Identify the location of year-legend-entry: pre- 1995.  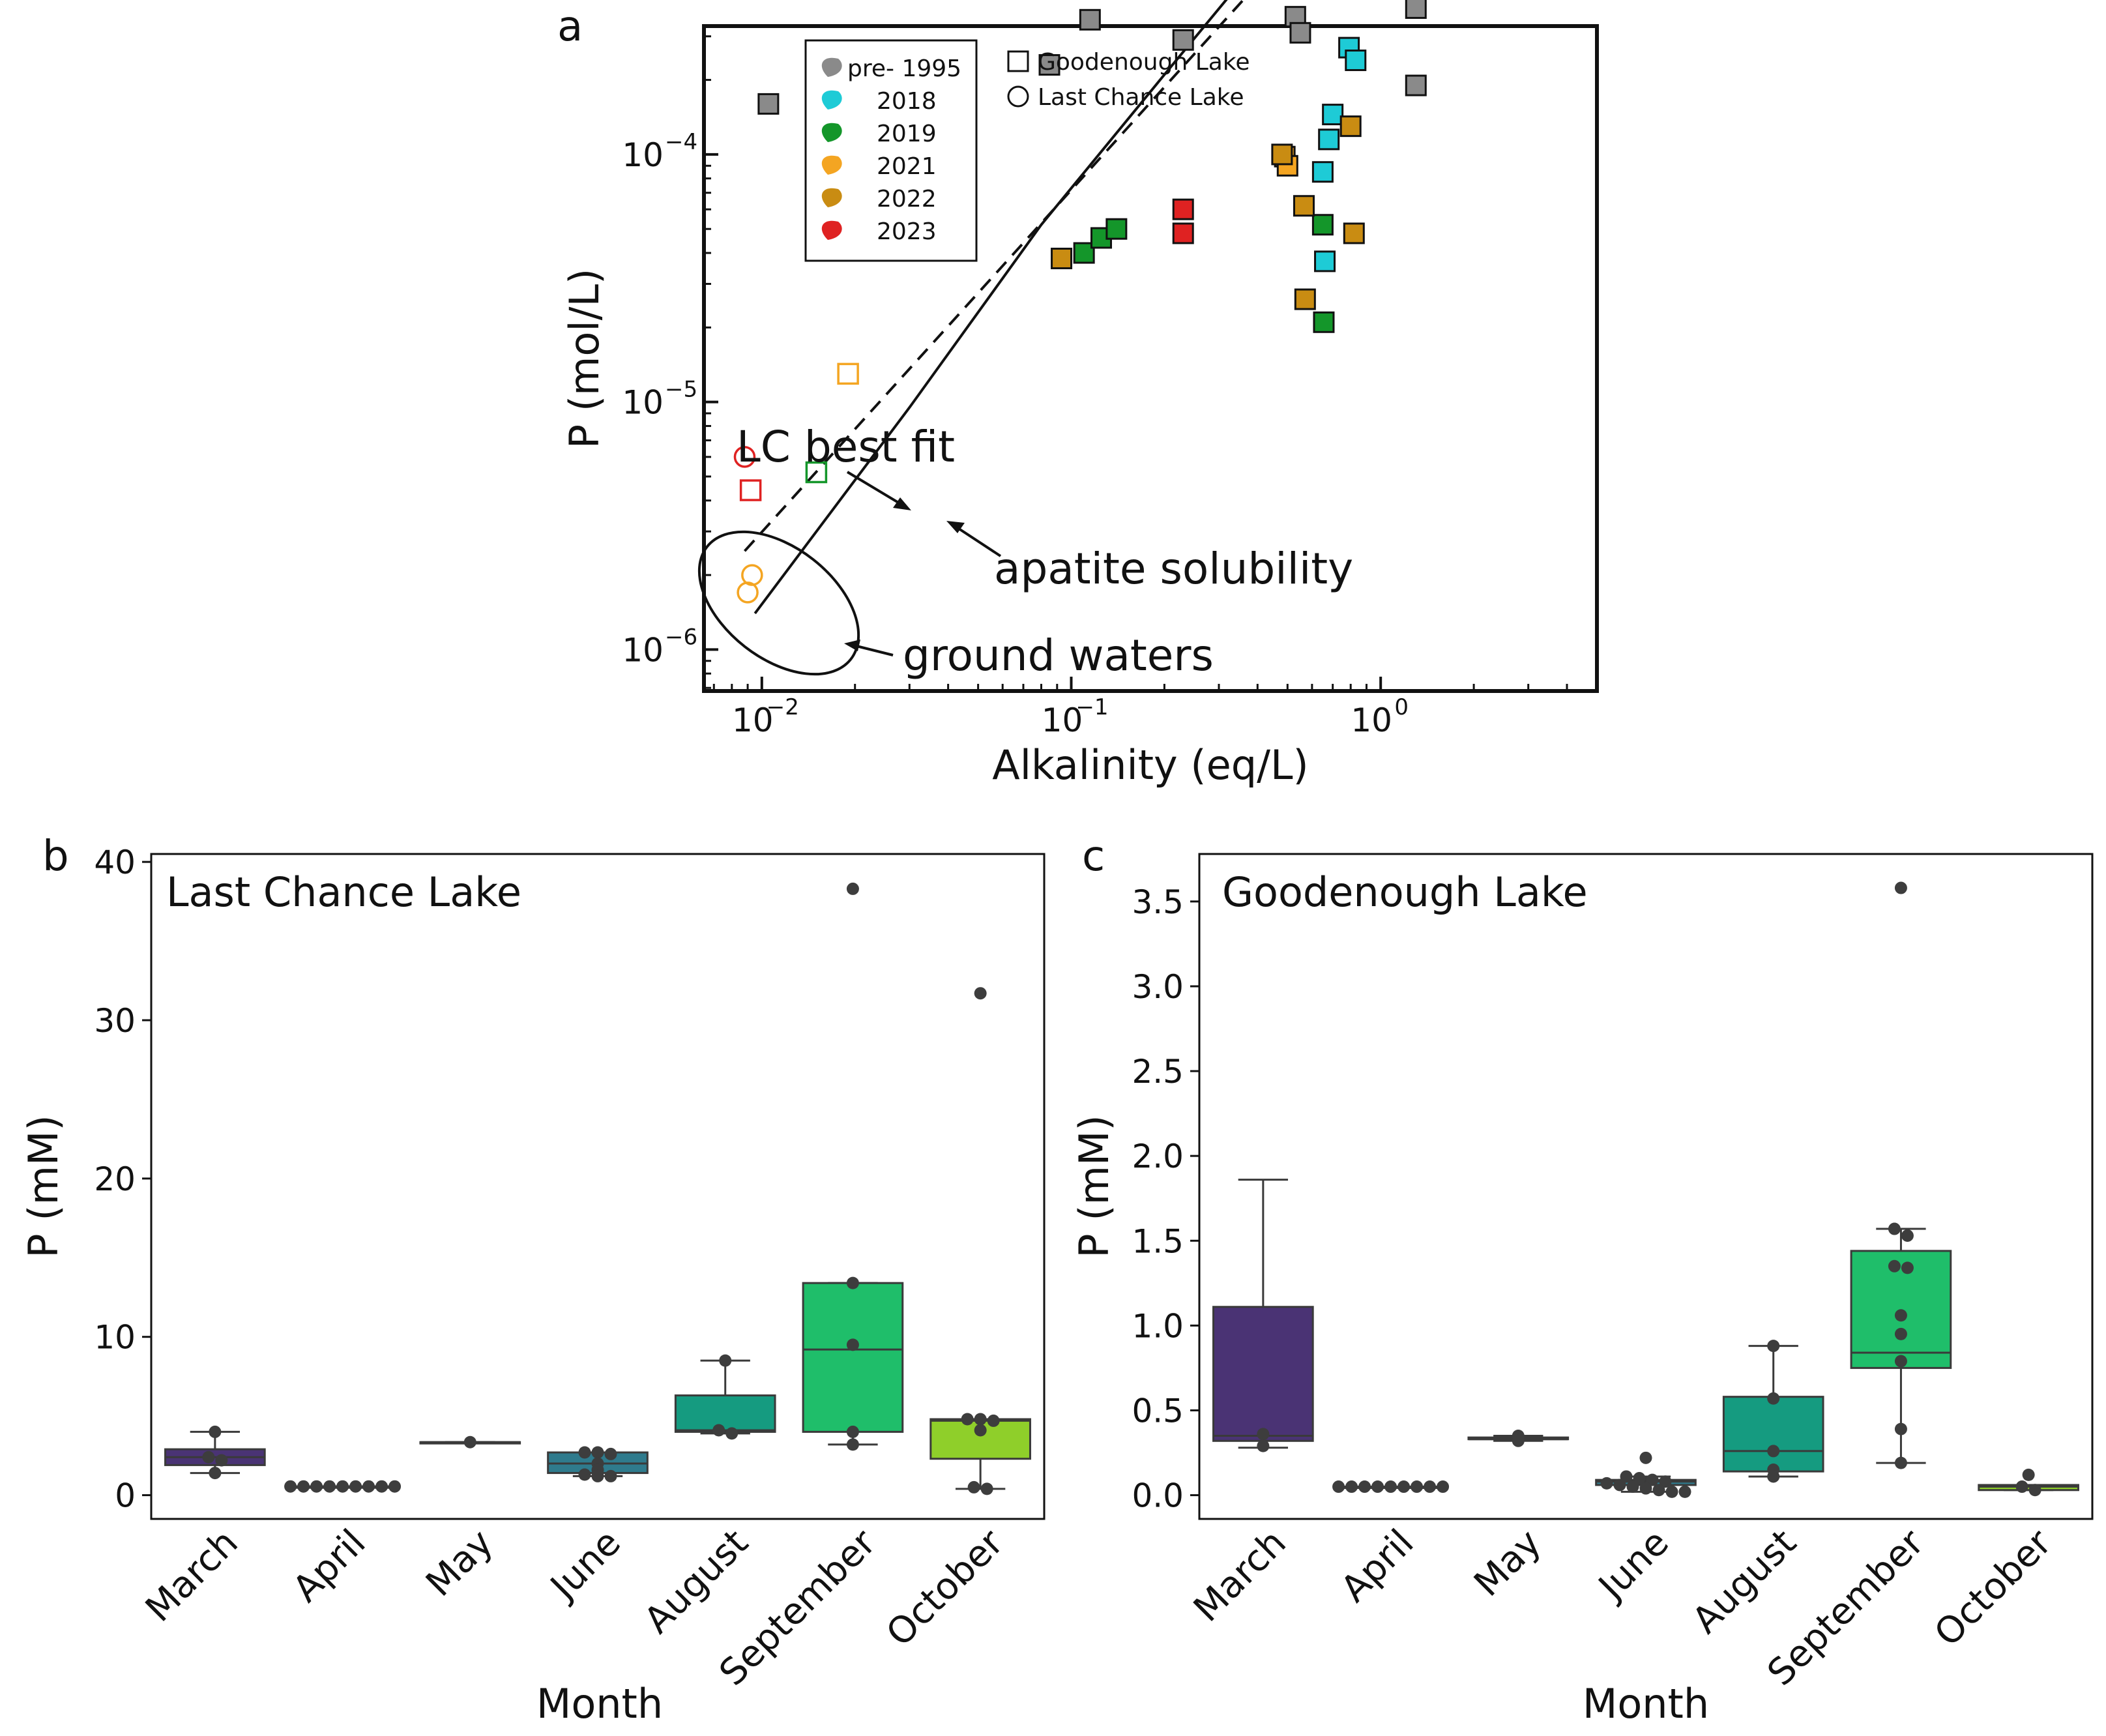
(891, 68).